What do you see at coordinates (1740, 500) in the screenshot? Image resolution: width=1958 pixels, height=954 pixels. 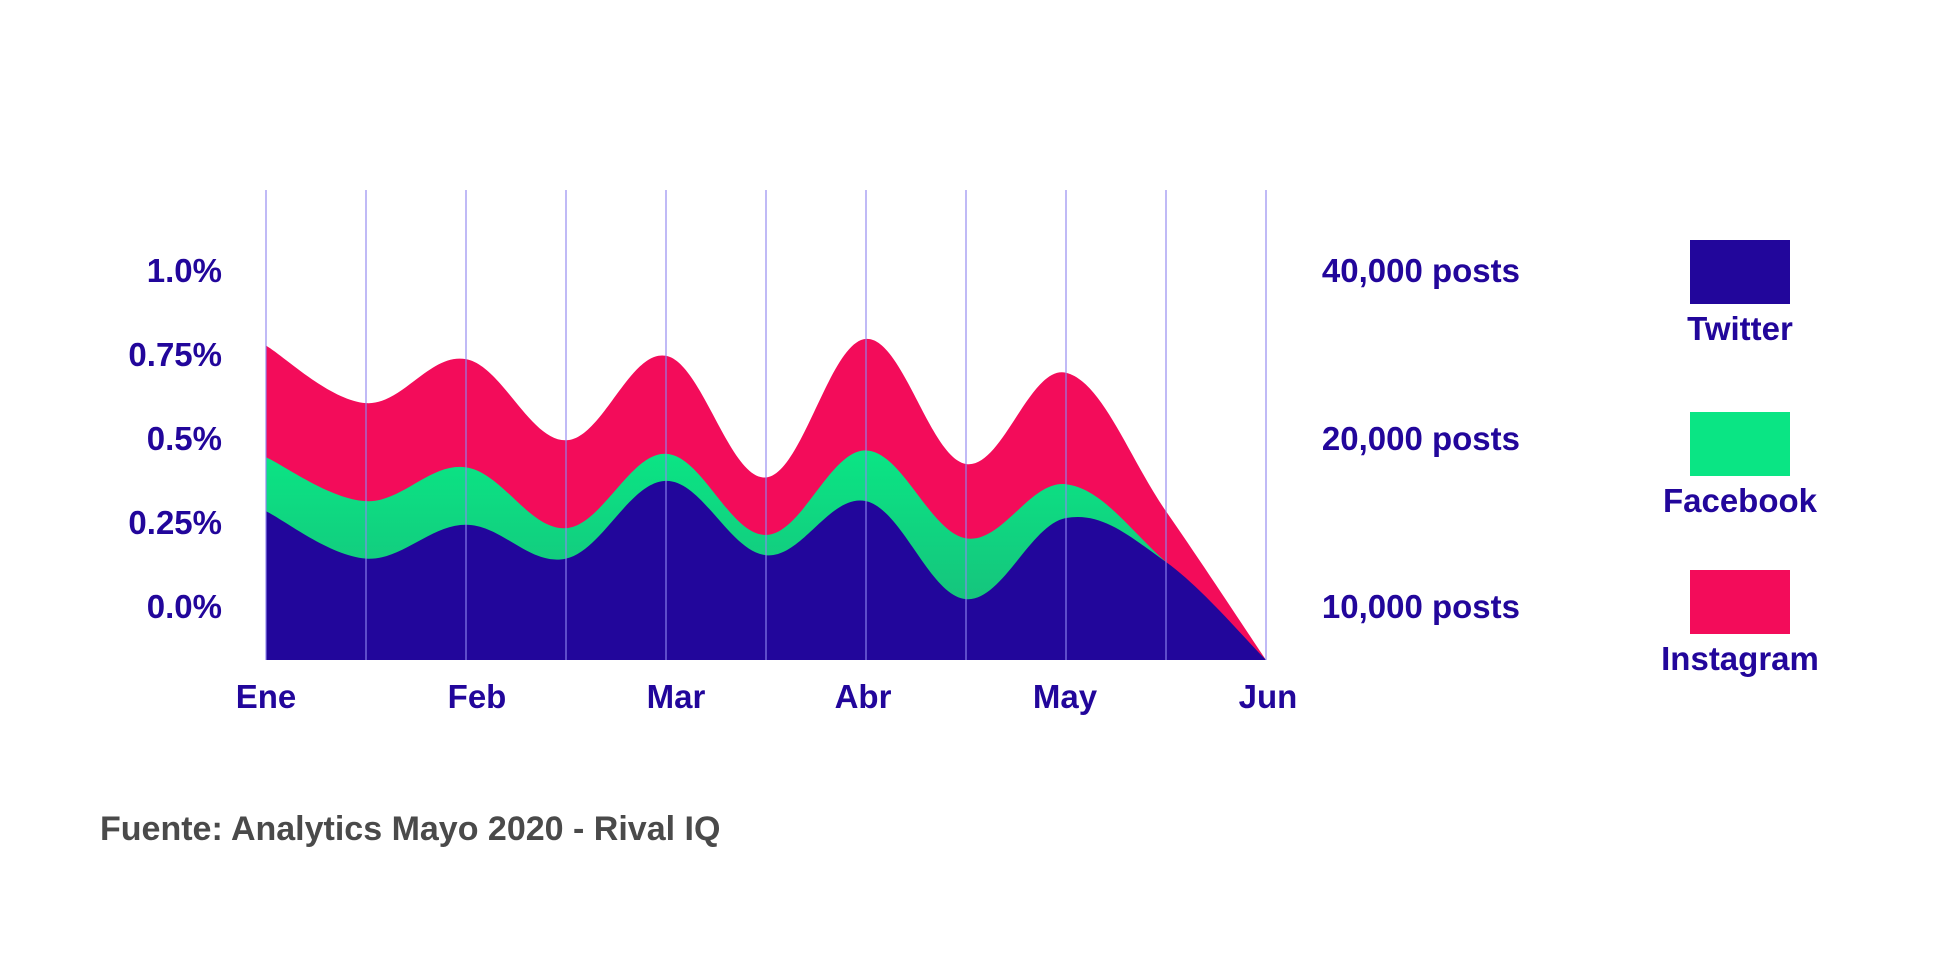 I see `legend-label: Facebook` at bounding box center [1740, 500].